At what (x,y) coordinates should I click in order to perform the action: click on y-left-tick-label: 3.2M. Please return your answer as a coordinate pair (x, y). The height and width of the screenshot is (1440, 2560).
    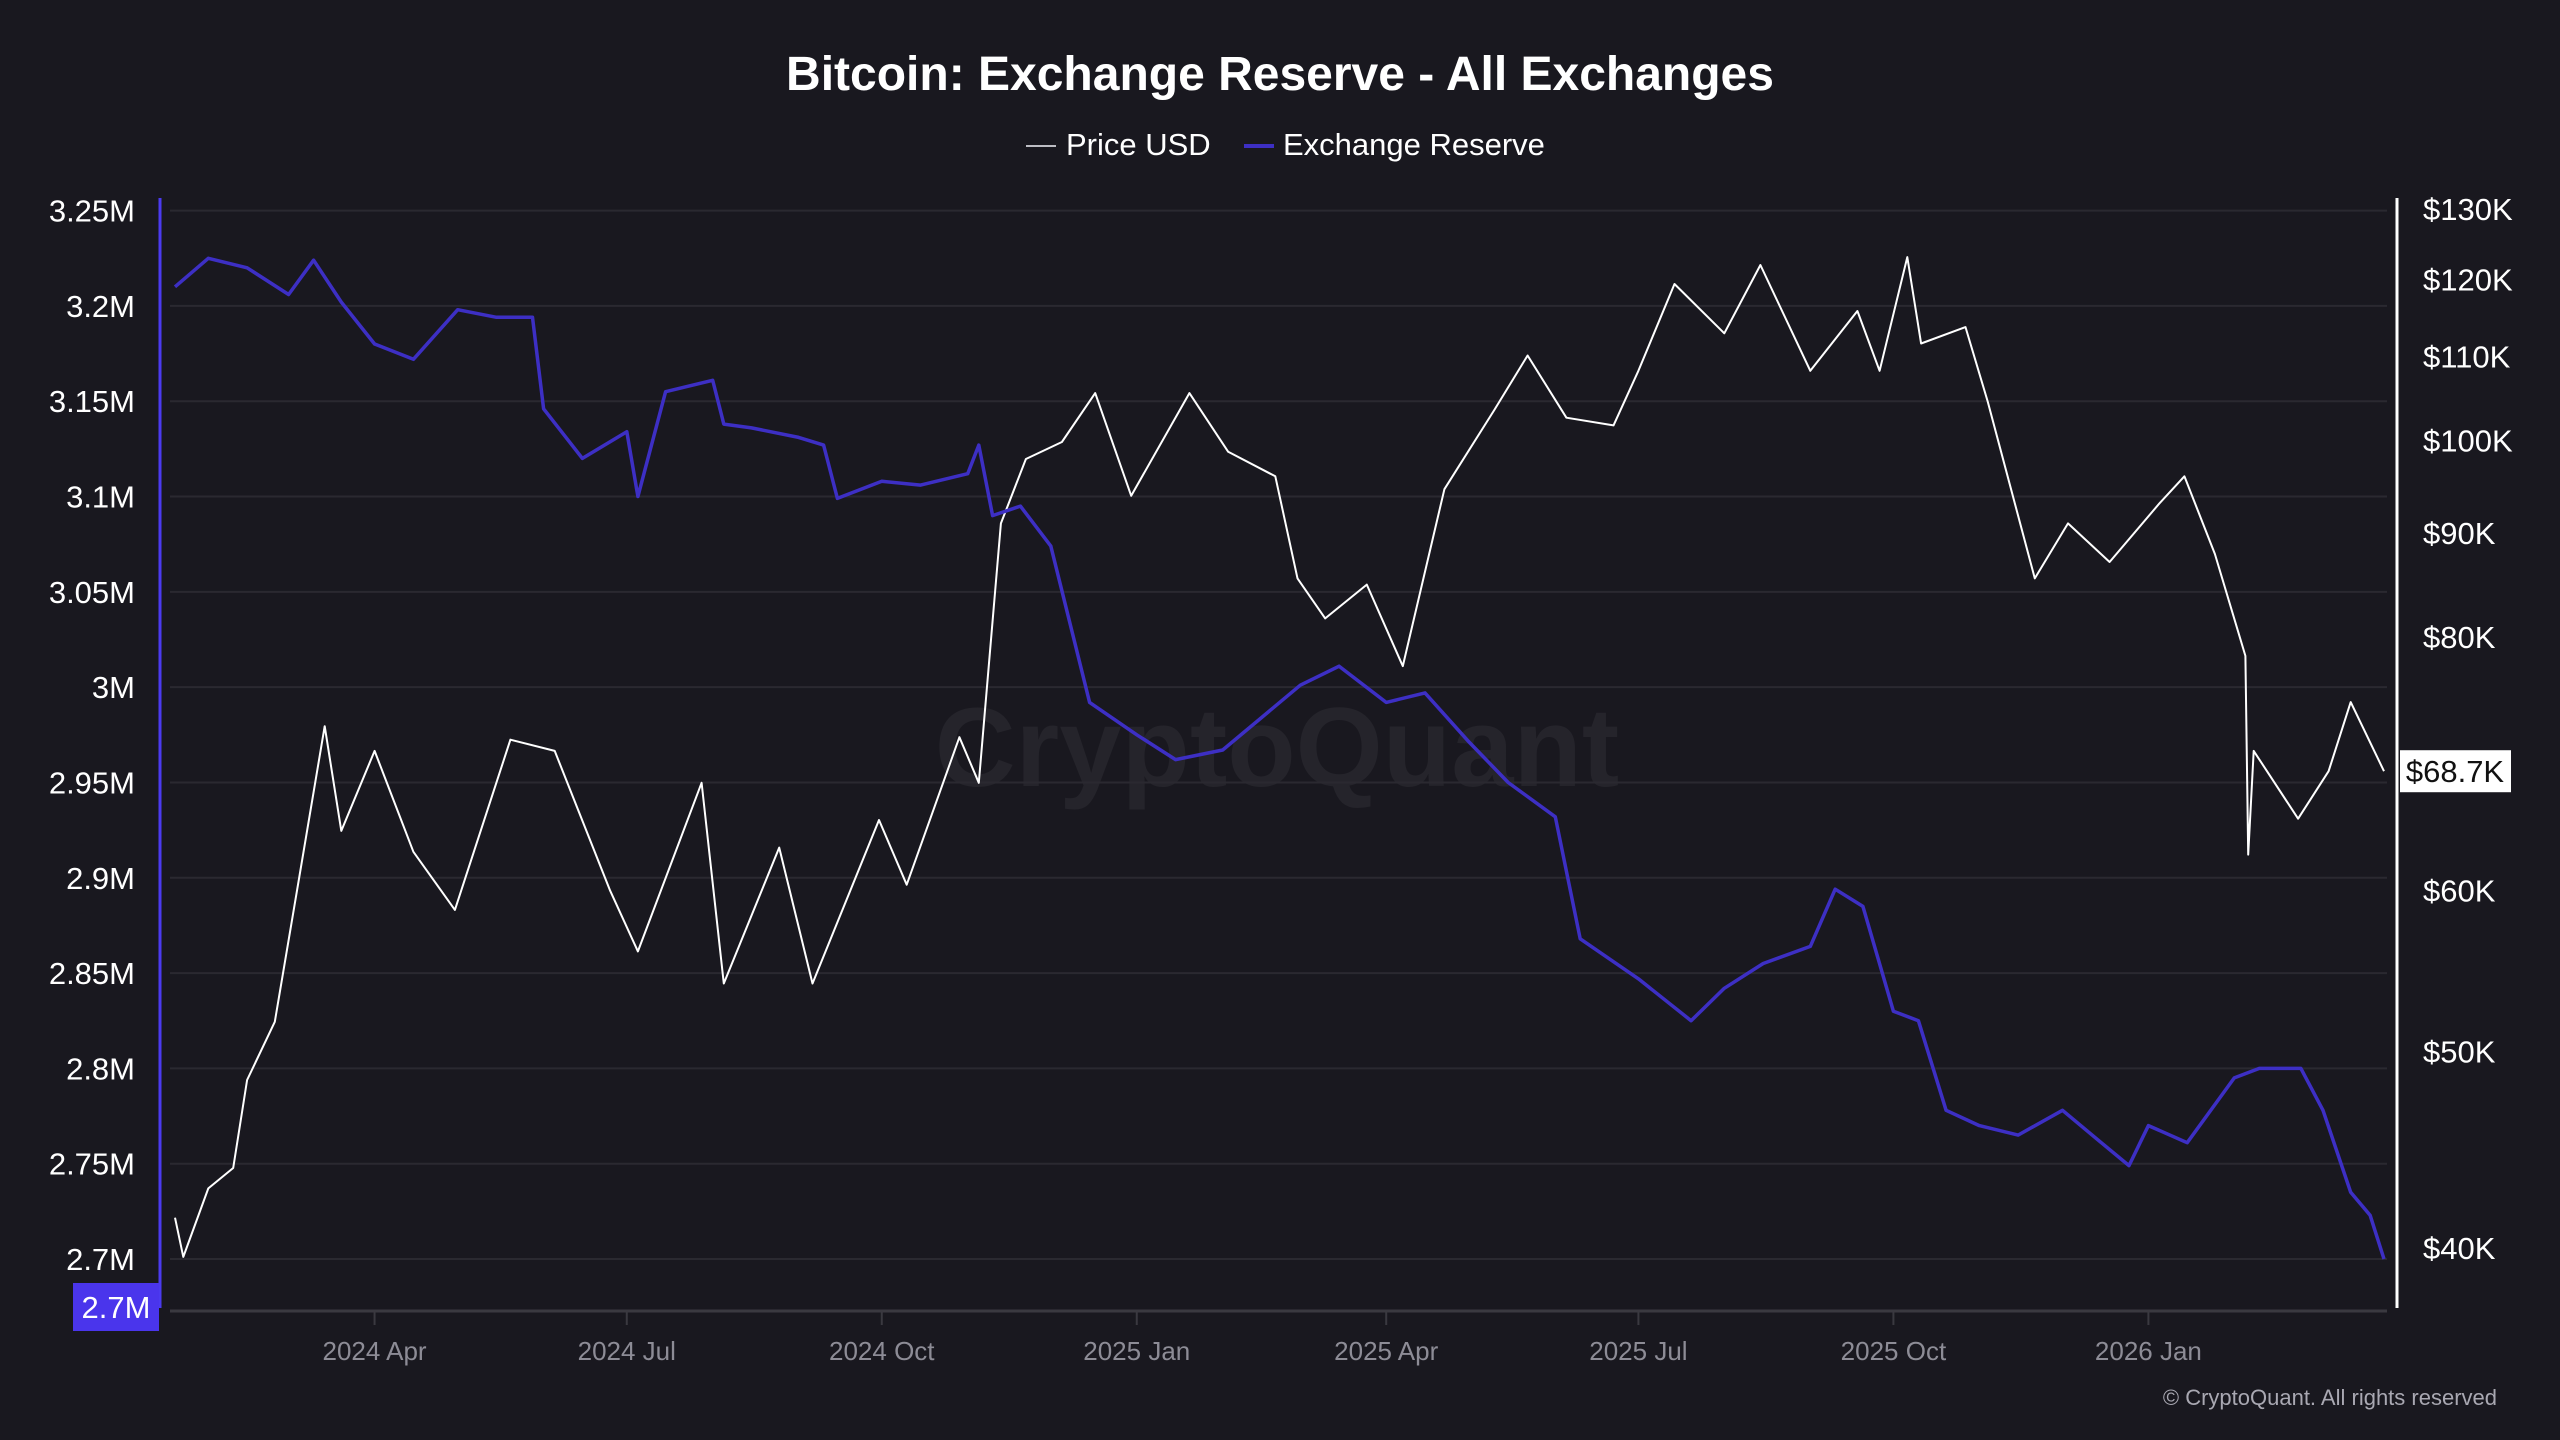
    Looking at the image, I should click on (100, 306).